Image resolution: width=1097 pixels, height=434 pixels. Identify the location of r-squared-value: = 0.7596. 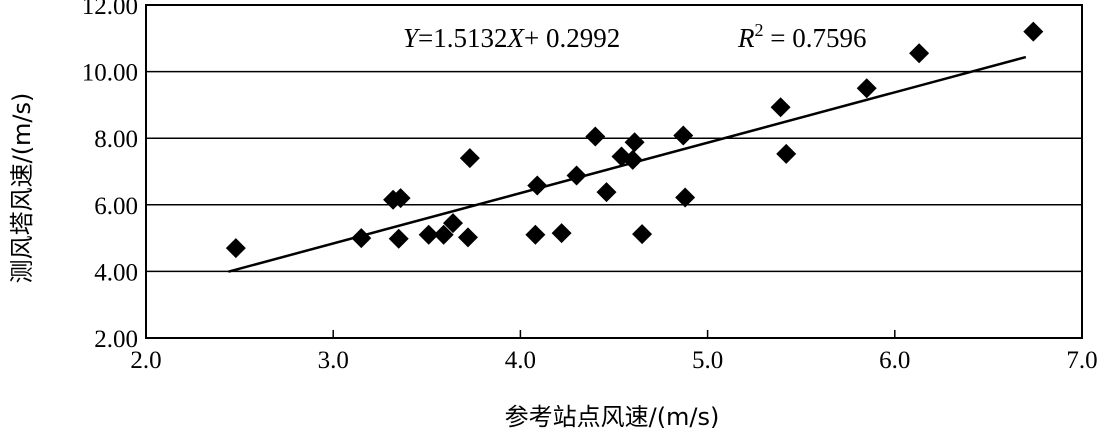
(815, 38).